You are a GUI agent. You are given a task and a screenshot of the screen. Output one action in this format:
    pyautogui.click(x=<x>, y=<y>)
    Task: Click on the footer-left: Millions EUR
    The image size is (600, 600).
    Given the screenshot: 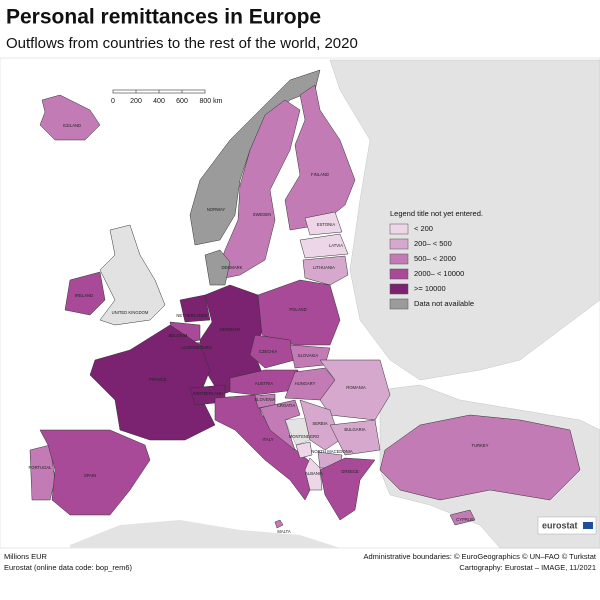 What is the action you would take?
    pyautogui.click(x=26, y=556)
    